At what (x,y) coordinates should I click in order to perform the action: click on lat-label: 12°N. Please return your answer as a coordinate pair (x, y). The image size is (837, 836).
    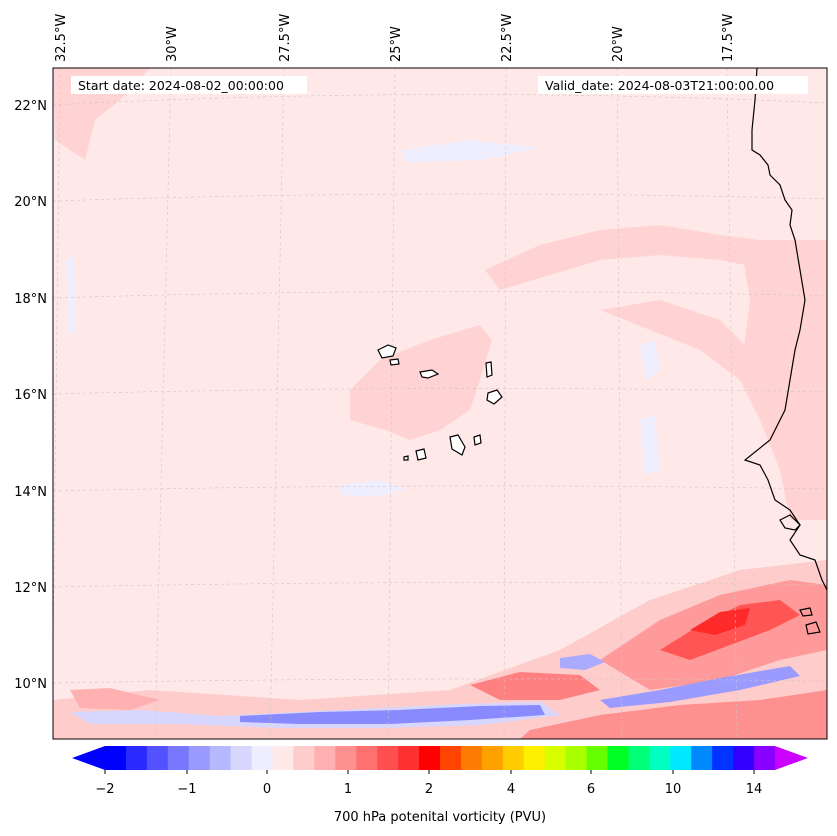
    Looking at the image, I should click on (30, 588).